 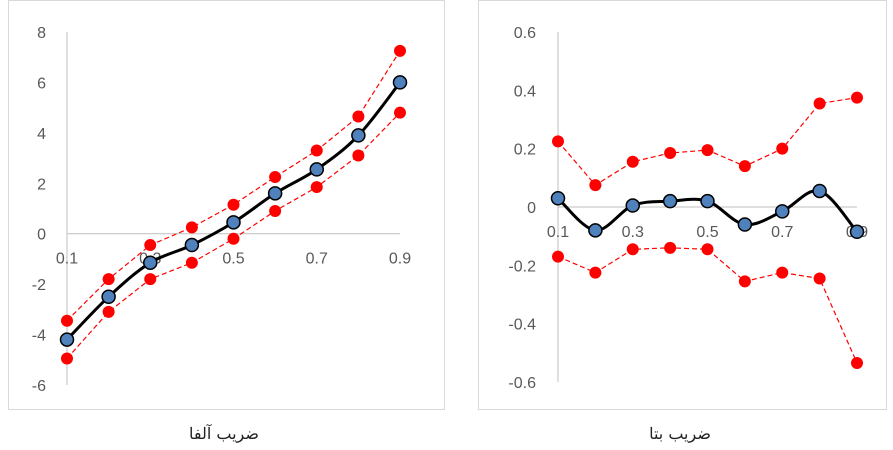 What do you see at coordinates (525, 91) in the screenshot?
I see `y-tick-label: 0.4` at bounding box center [525, 91].